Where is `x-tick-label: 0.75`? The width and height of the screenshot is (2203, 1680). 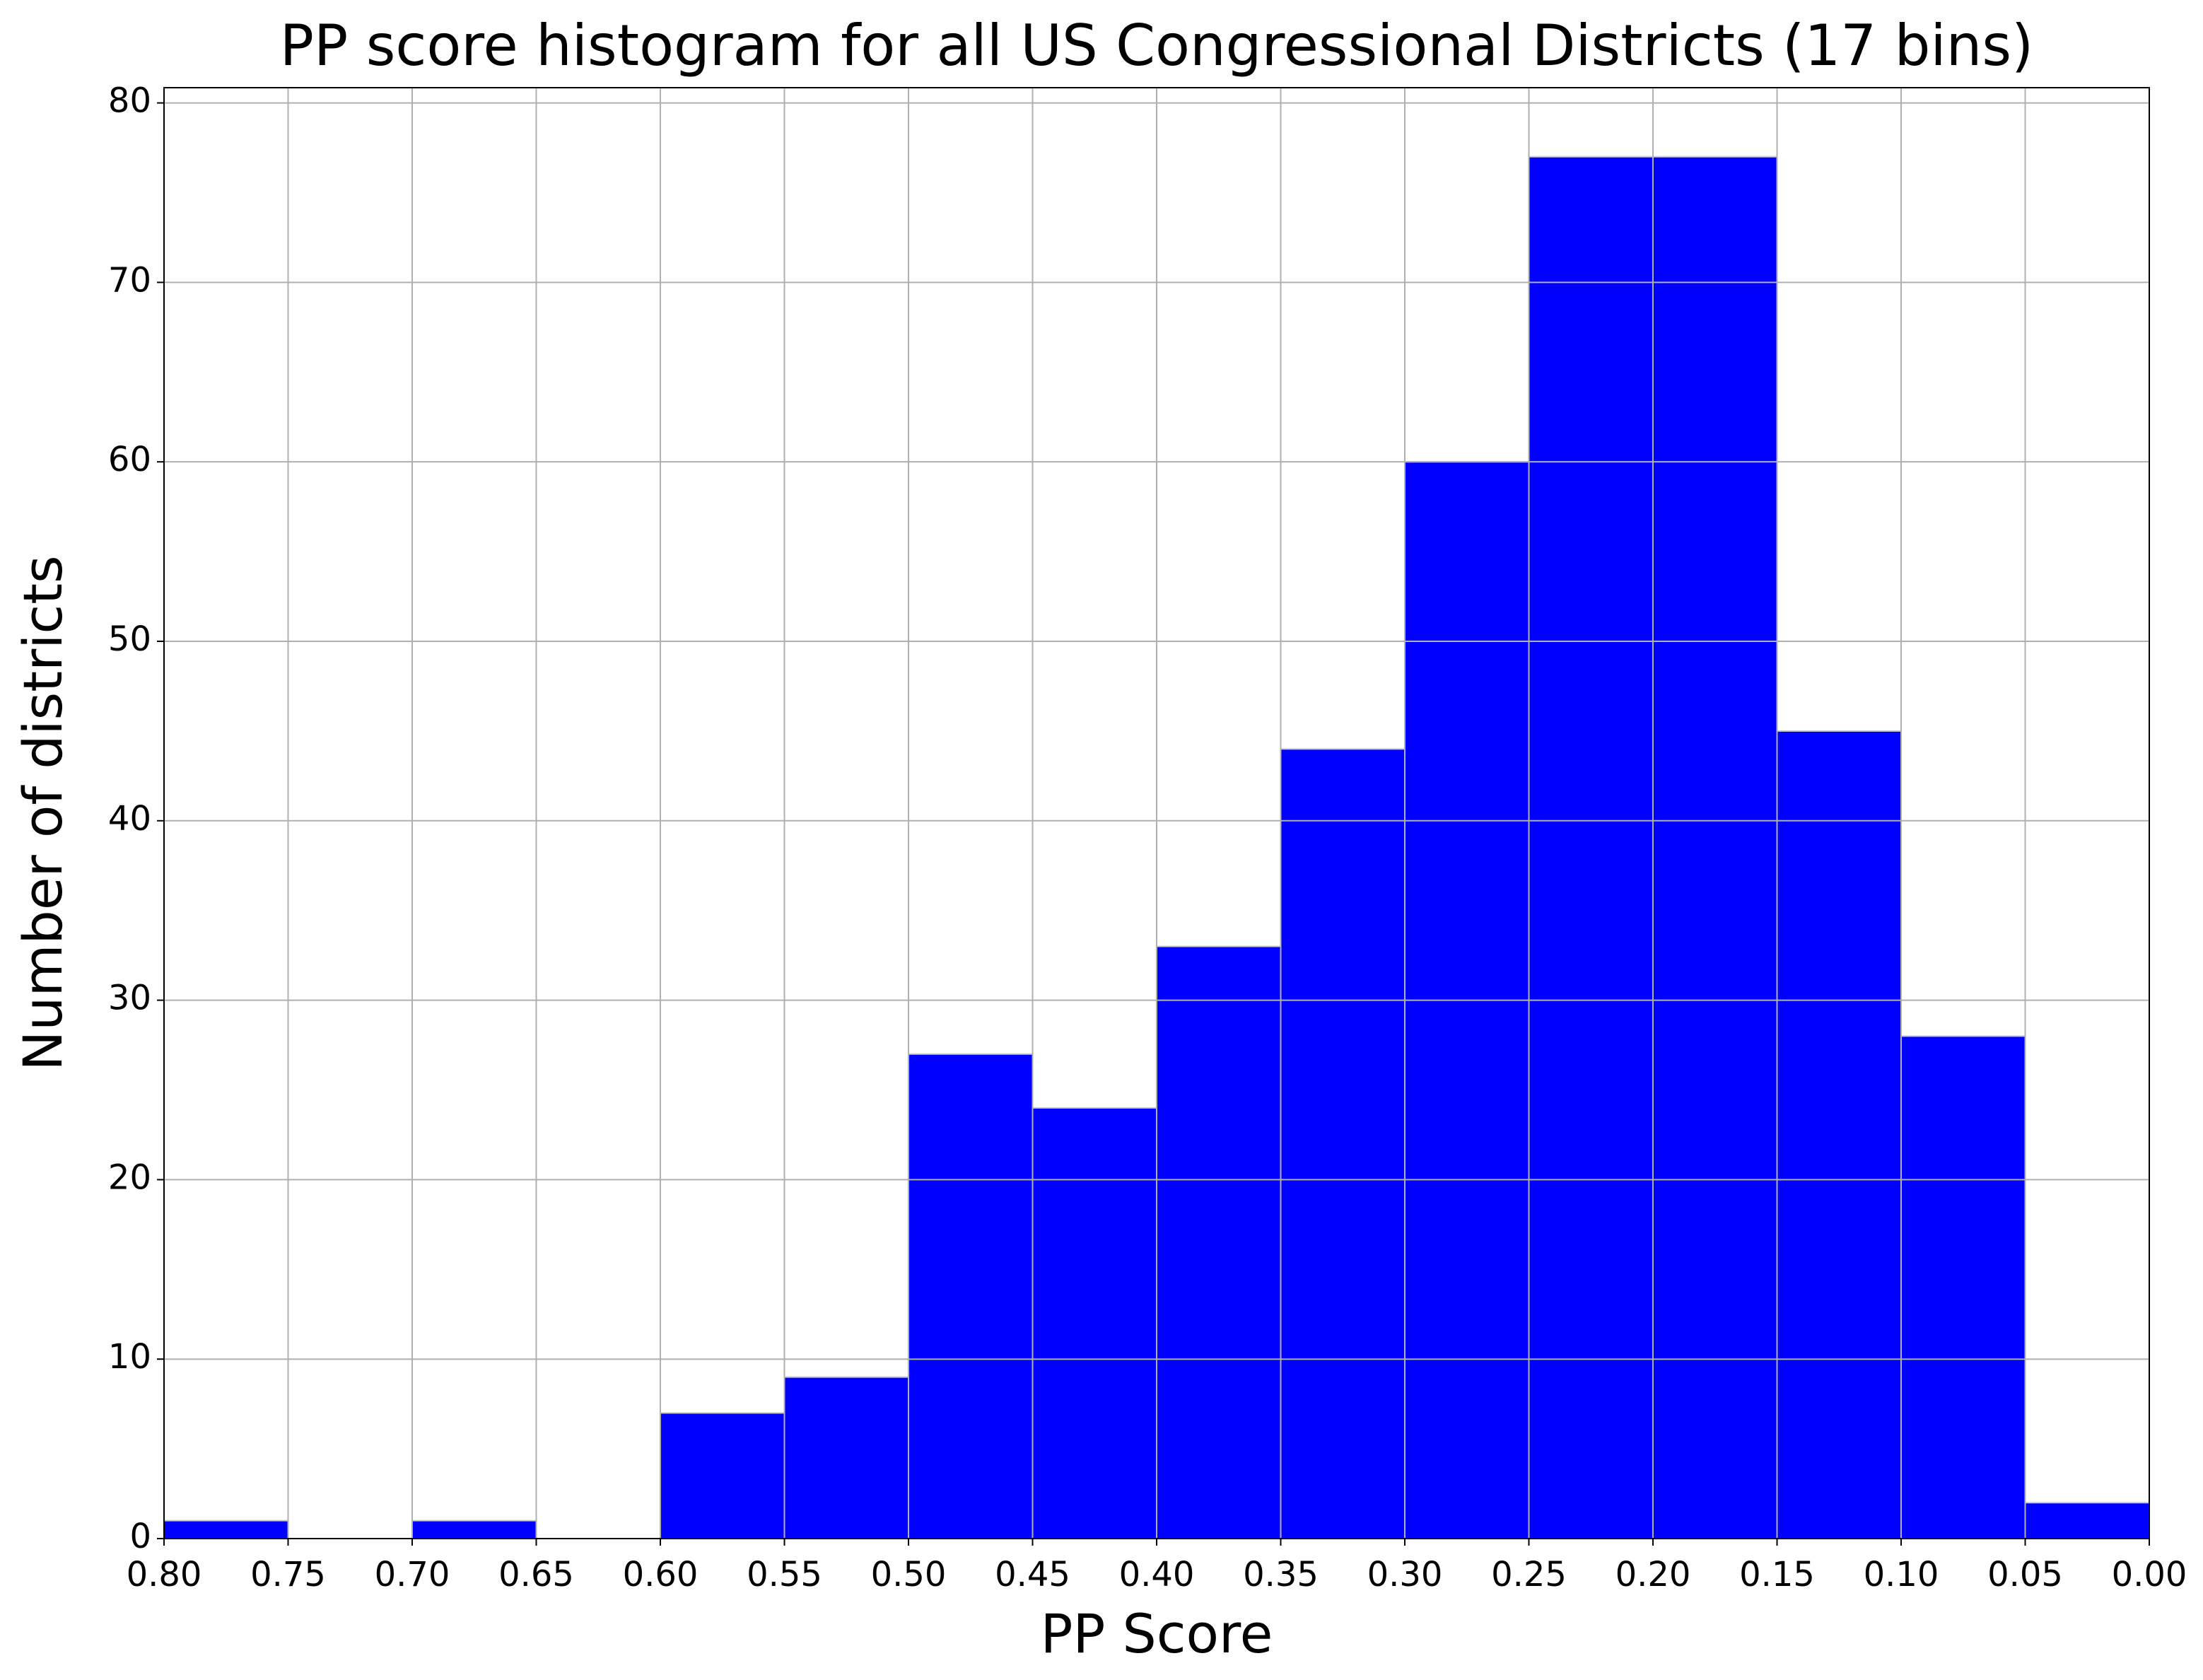 x-tick-label: 0.75 is located at coordinates (288, 1575).